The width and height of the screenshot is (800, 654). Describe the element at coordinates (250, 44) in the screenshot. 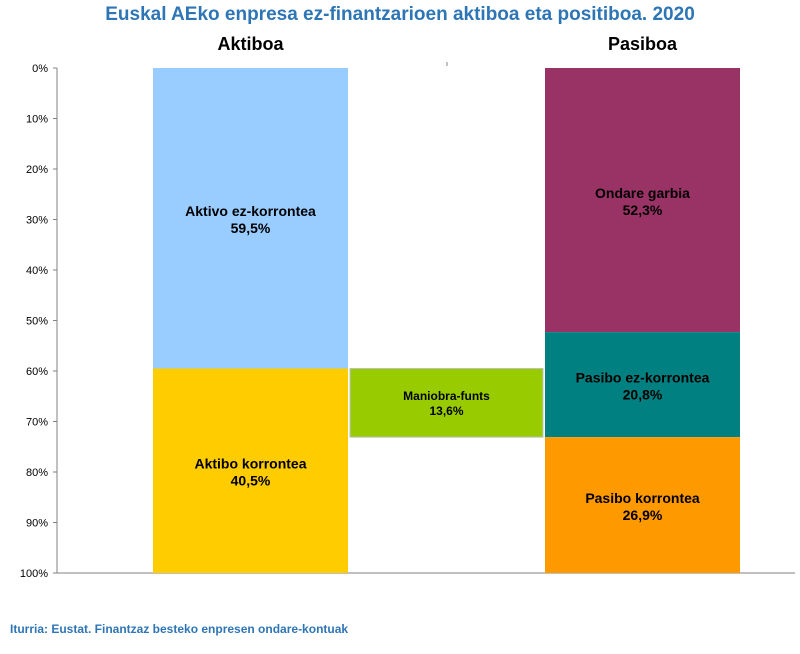

I see `column-header: Aktiboa` at that location.